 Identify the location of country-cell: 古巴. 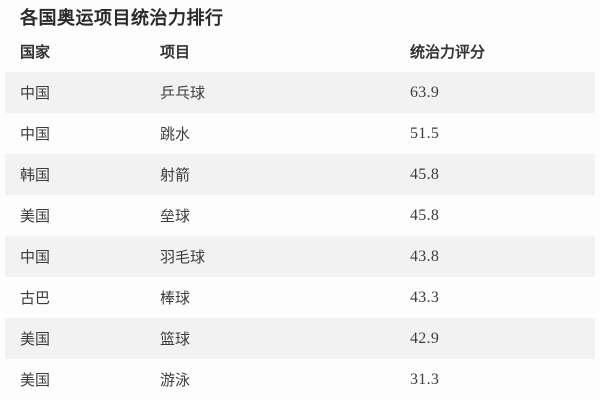
(35, 299).